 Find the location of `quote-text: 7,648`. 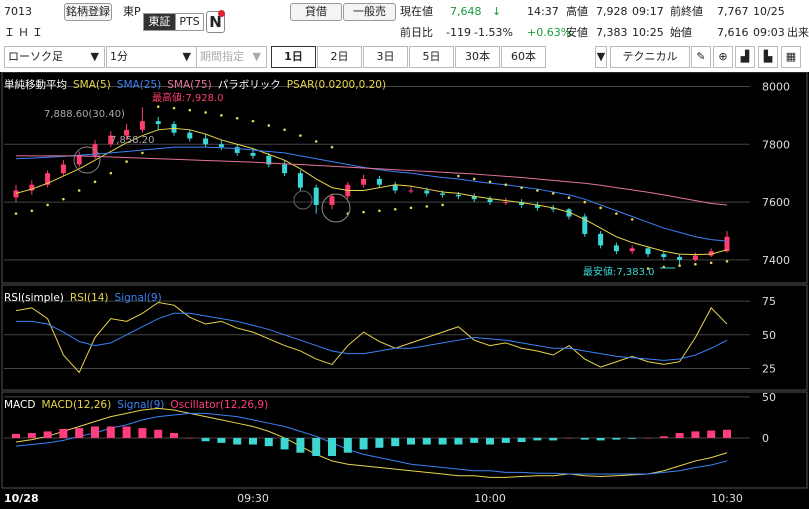

quote-text: 7,648 is located at coordinates (466, 11).